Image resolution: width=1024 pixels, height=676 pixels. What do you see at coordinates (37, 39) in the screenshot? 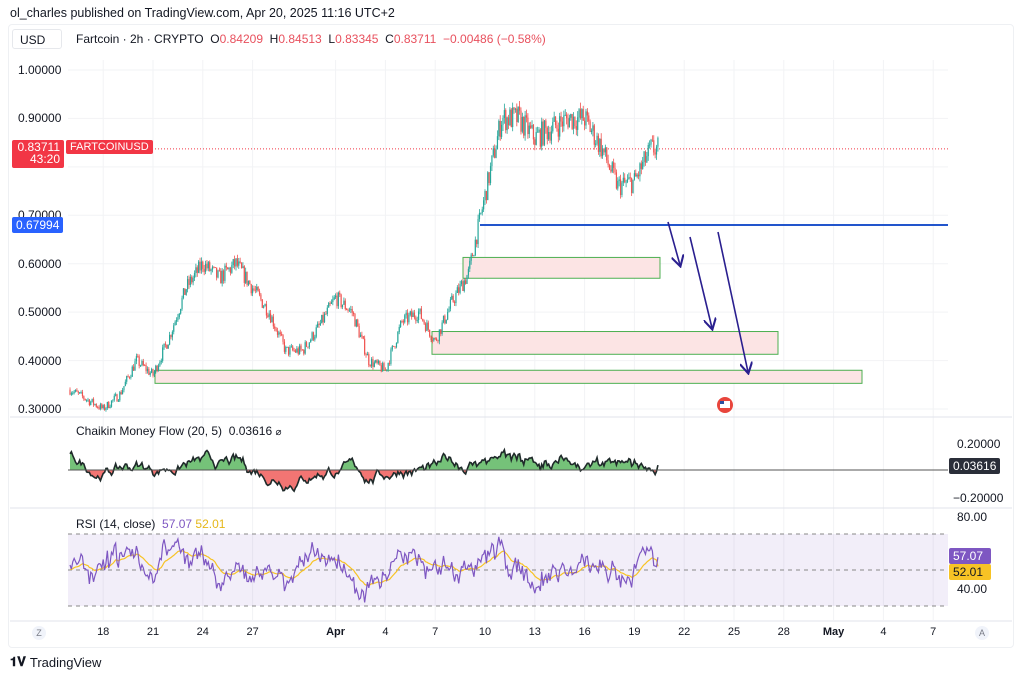
I see `currency-button: USD` at bounding box center [37, 39].